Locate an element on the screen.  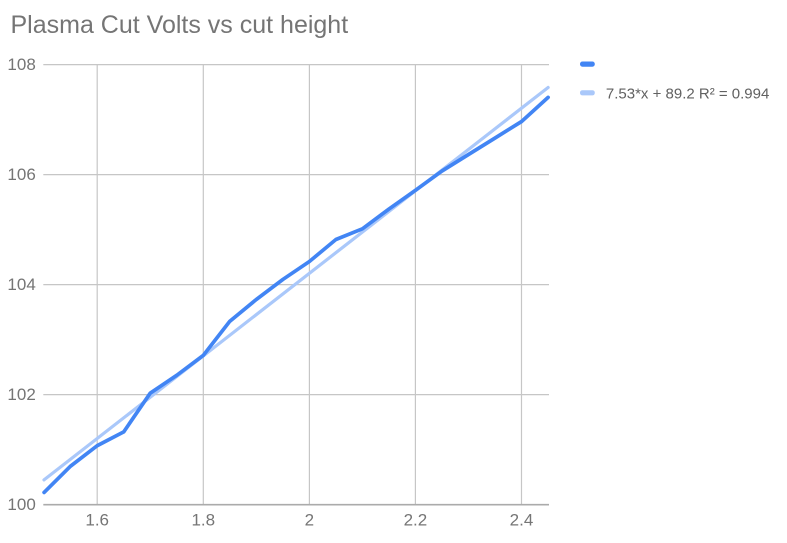
svg-text: 108 is located at coordinates (21, 64).